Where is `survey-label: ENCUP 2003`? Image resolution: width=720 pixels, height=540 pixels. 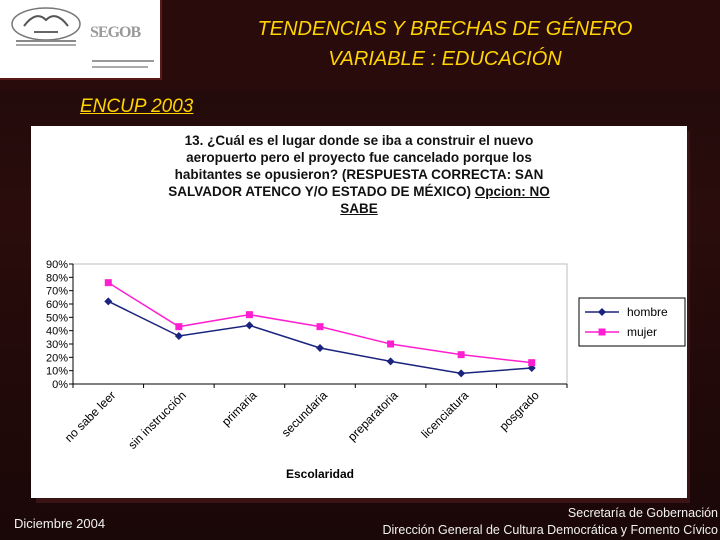
survey-label: ENCUP 2003 is located at coordinates (137, 106).